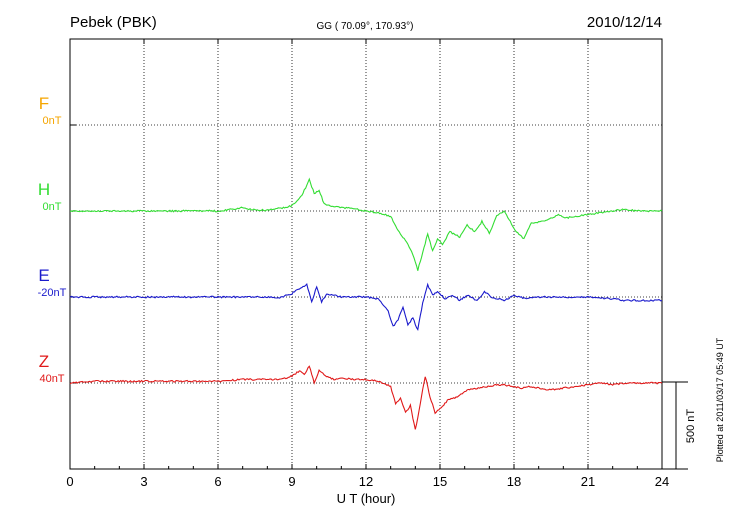 This screenshot has height=520, width=730. I want to click on component-labels: F 0nT H 0nT E -20nT Z 40nT, so click(52, 239).